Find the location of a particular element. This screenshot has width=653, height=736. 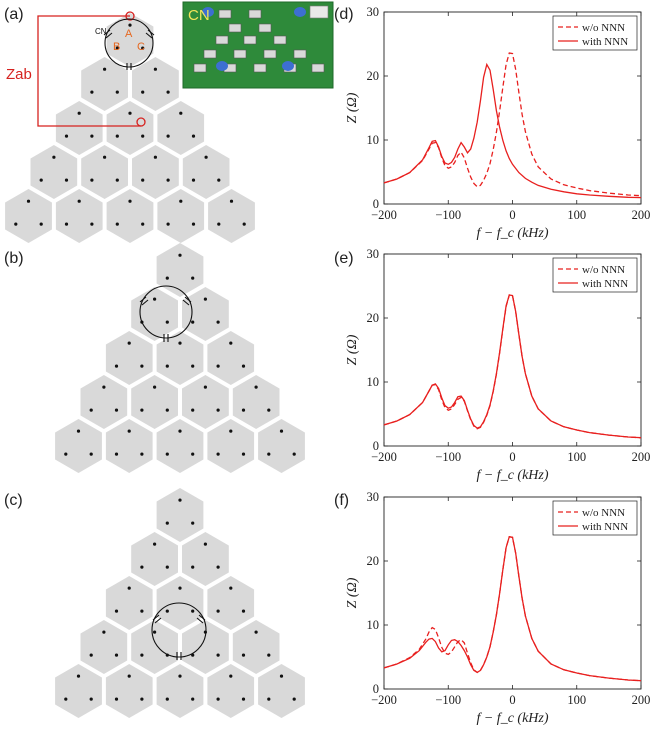

zab-label: Zab is located at coordinates (19, 74).